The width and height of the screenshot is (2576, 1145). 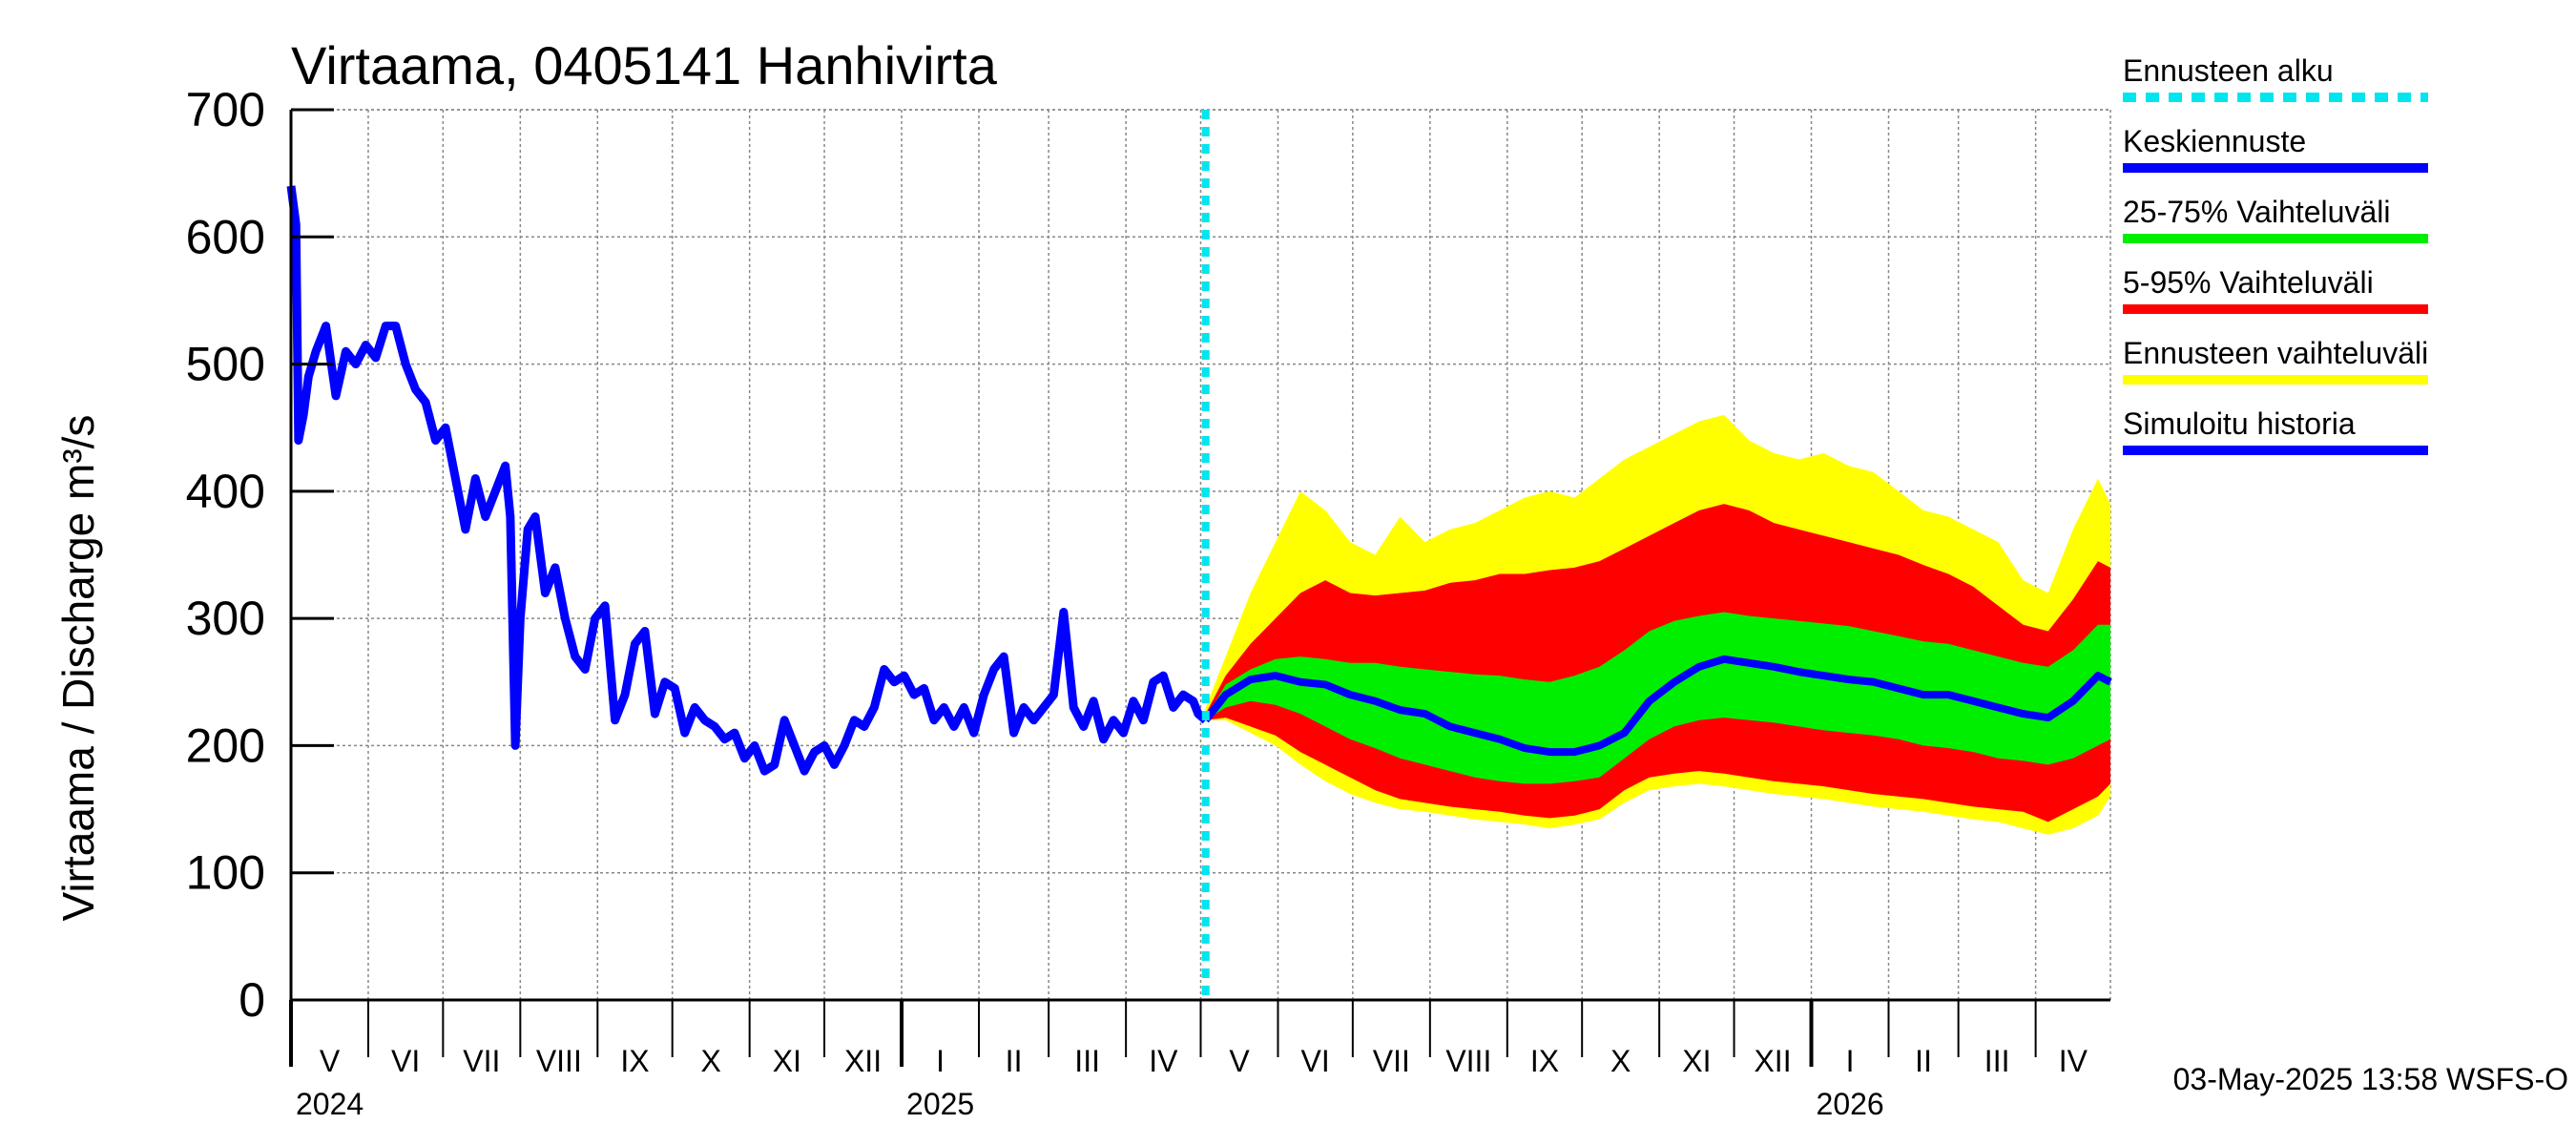 I want to click on legend-label: Keskiennuste, so click(x=2214, y=141).